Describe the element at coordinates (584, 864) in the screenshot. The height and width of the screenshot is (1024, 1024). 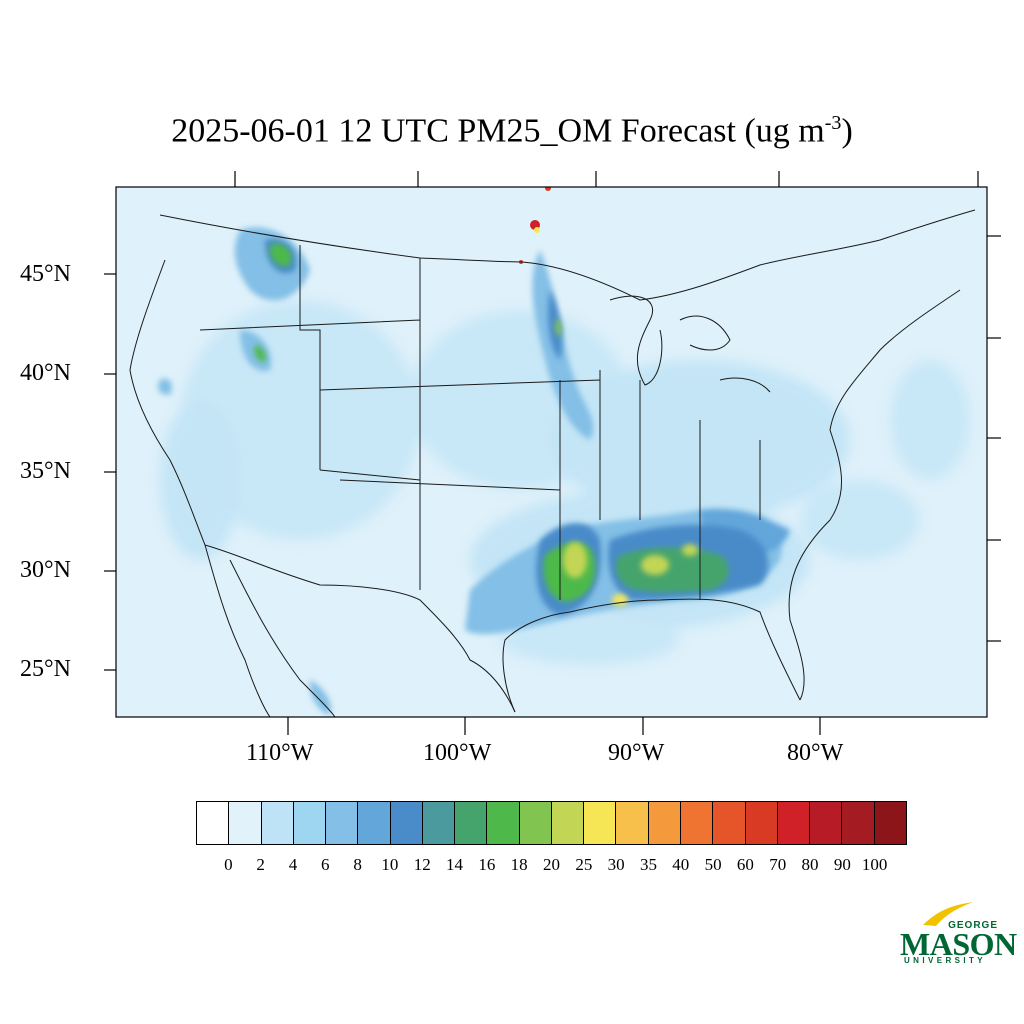
I see `colorbar-tick-label: 25` at that location.